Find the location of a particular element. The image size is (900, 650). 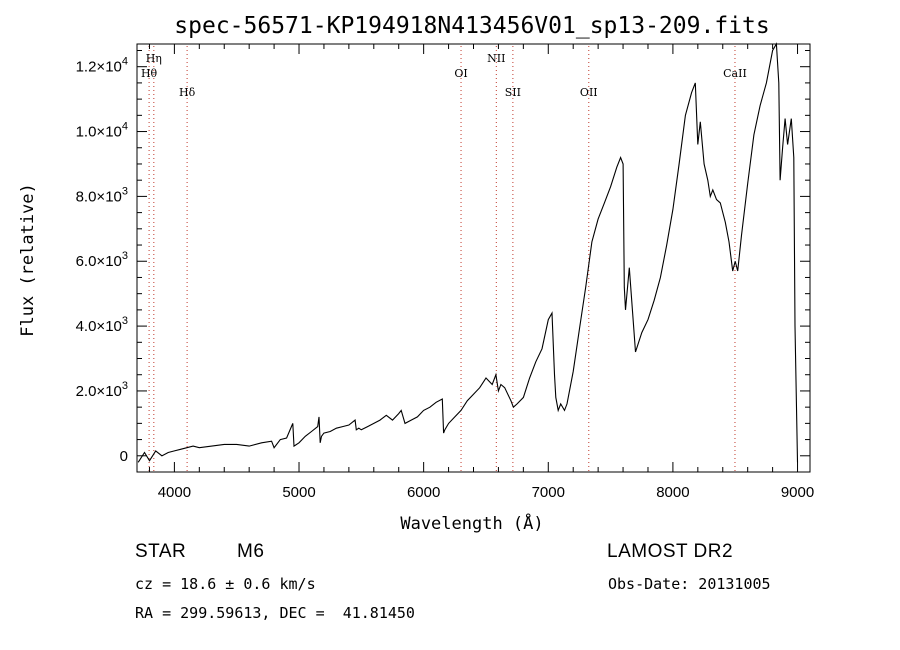

object-subclass: M6 is located at coordinates (251, 551).